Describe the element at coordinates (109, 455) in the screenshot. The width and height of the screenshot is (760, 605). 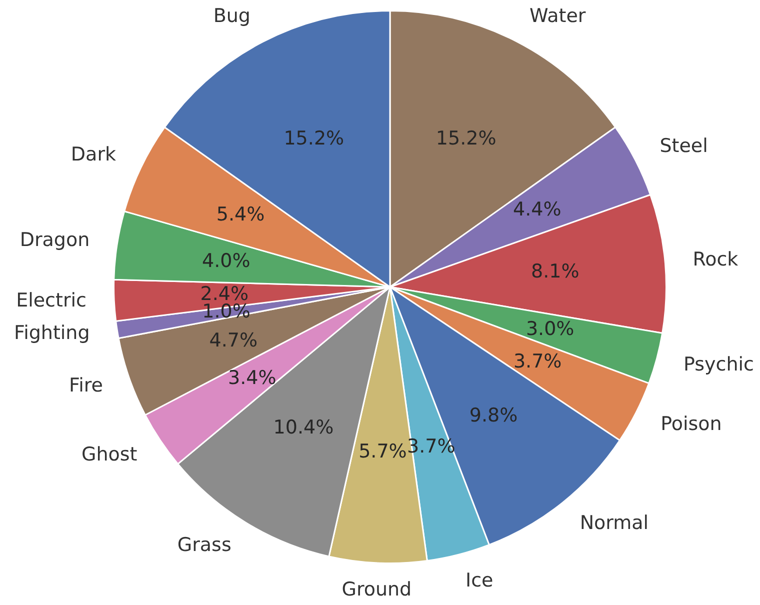
I see `slice-label: Ghost` at that location.